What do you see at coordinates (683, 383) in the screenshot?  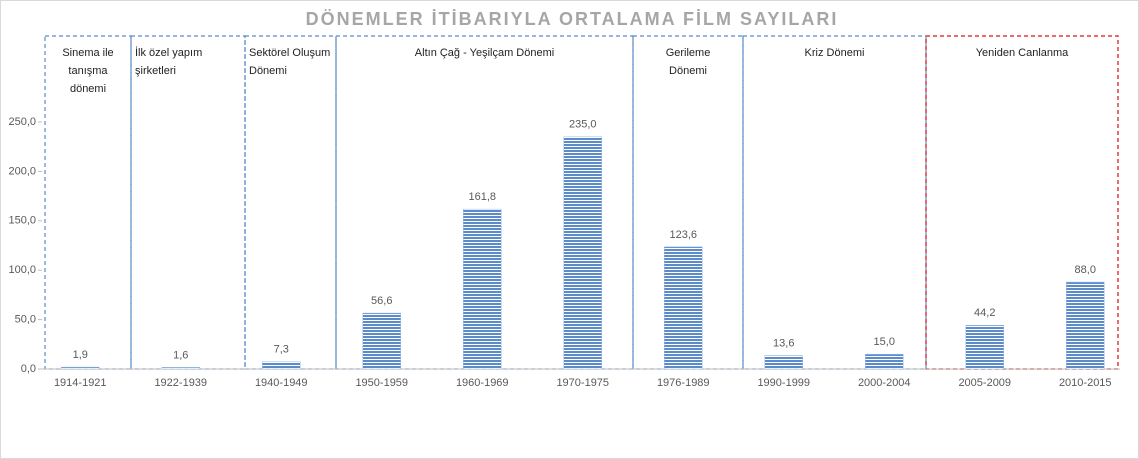 I see `x-tick-label: 1976-1989` at bounding box center [683, 383].